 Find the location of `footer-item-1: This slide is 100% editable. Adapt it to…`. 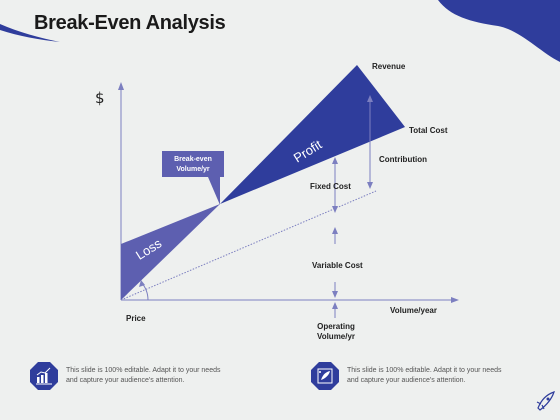

footer-item-1: This slide is 100% editable. Adapt it to… is located at coordinates (138, 376).